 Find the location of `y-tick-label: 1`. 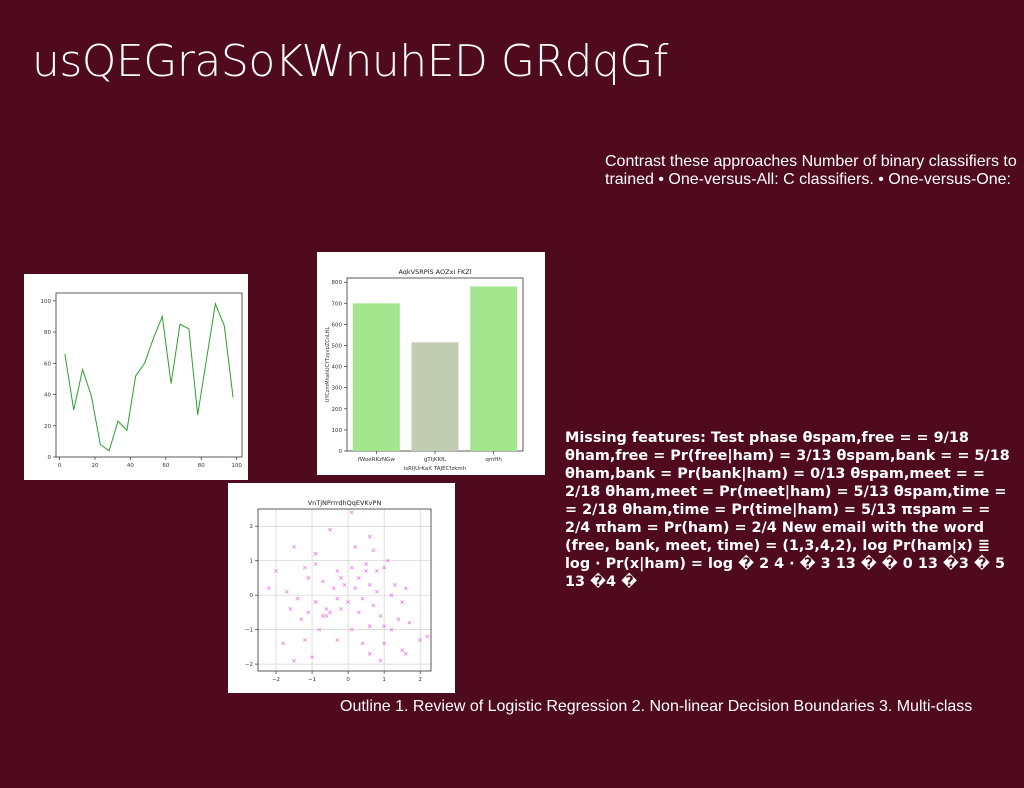

y-tick-label: 1 is located at coordinates (252, 562).